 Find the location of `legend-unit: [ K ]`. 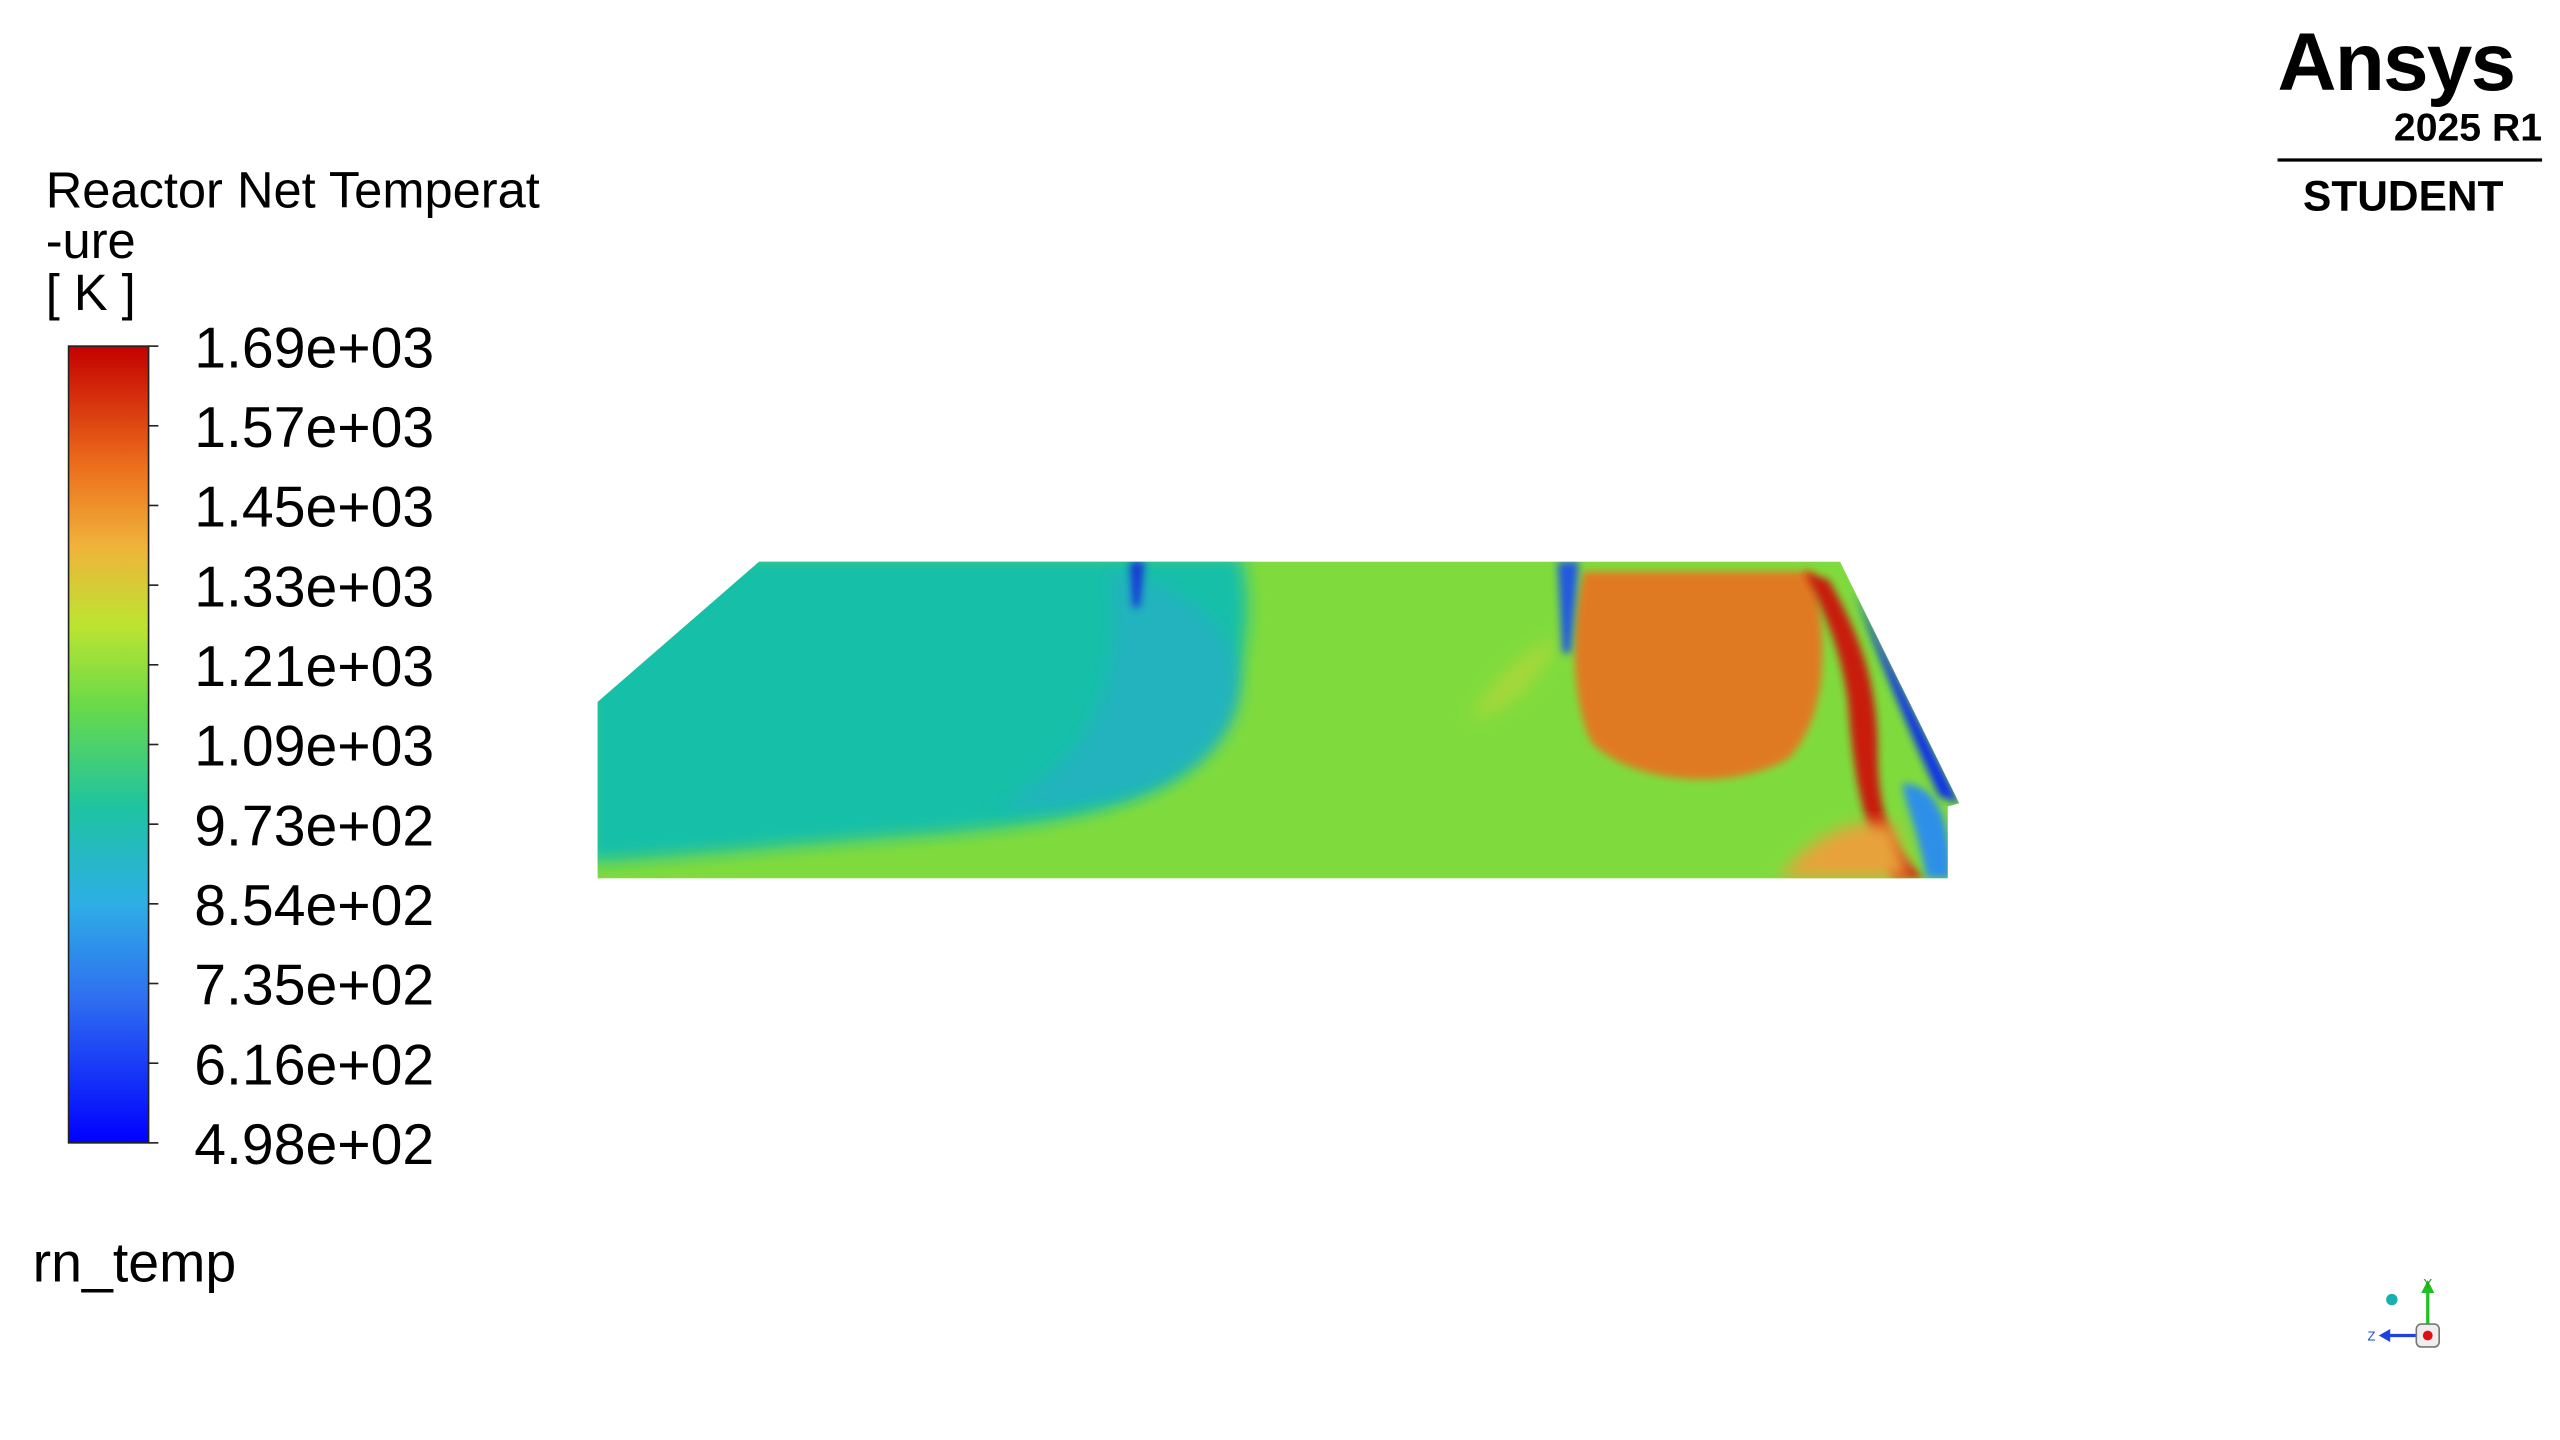

legend-unit: [ K ] is located at coordinates (91, 292).